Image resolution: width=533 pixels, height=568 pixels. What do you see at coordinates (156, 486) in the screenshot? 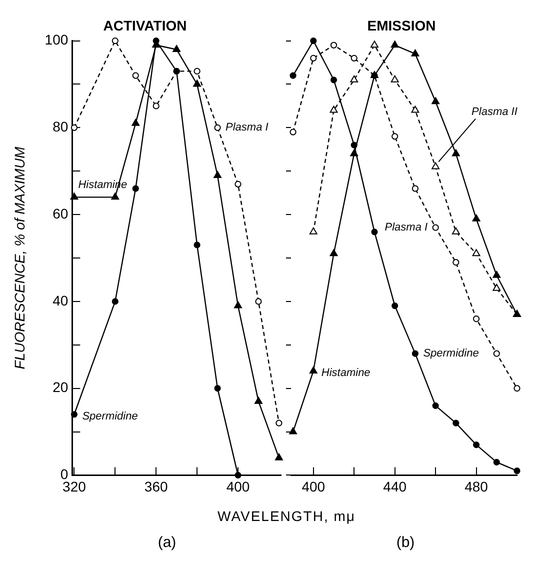
I see `x-tick-label: 360` at bounding box center [156, 486].